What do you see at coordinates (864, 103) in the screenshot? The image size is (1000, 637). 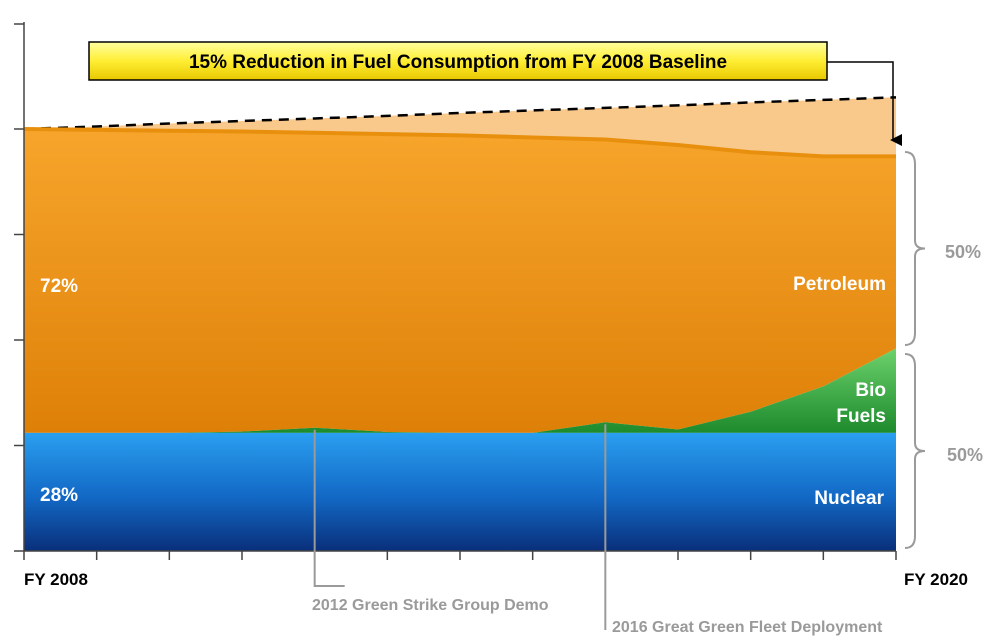 I see `target-callout-arrow` at bounding box center [864, 103].